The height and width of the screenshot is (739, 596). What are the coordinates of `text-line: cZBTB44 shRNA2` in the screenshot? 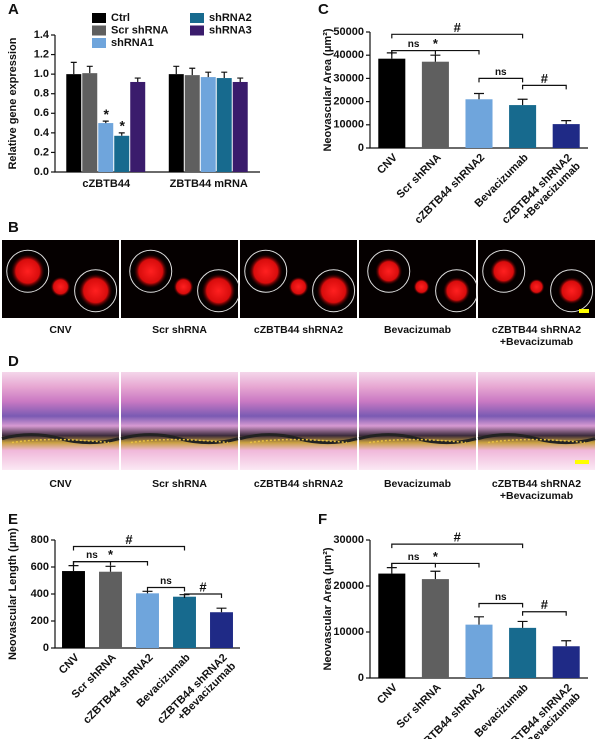 It's located at (536, 330).